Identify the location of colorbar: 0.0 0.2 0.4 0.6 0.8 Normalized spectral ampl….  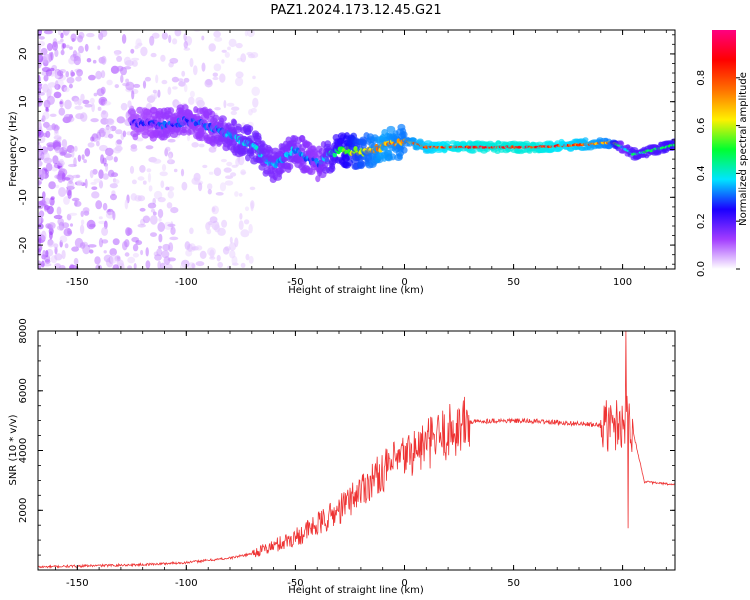
(722, 153).